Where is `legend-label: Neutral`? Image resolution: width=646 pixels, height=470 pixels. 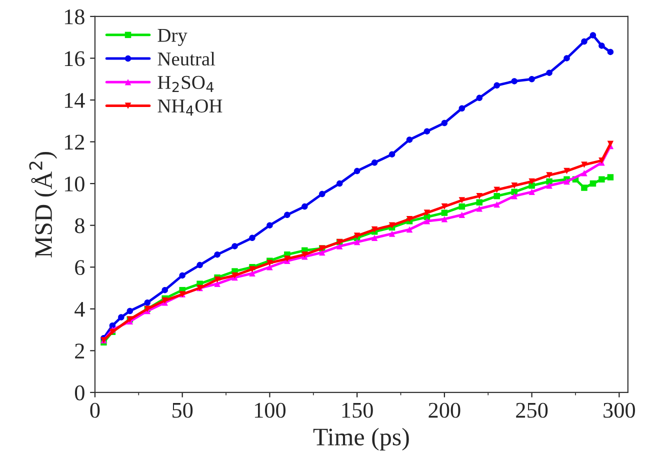 legend-label: Neutral is located at coordinates (187, 59).